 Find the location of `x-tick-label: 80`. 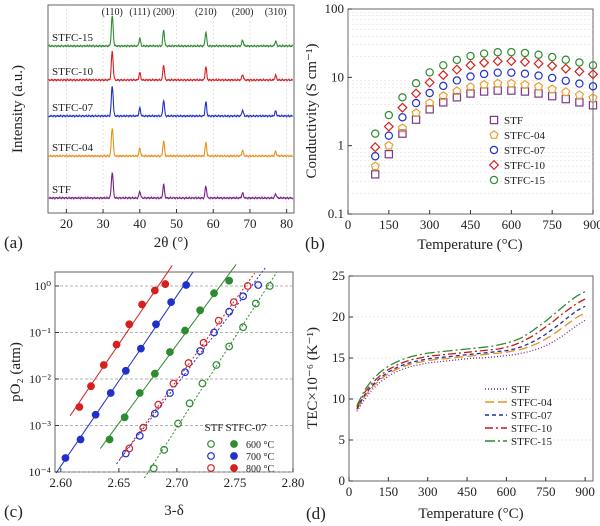

x-tick-label: 80 is located at coordinates (286, 223).